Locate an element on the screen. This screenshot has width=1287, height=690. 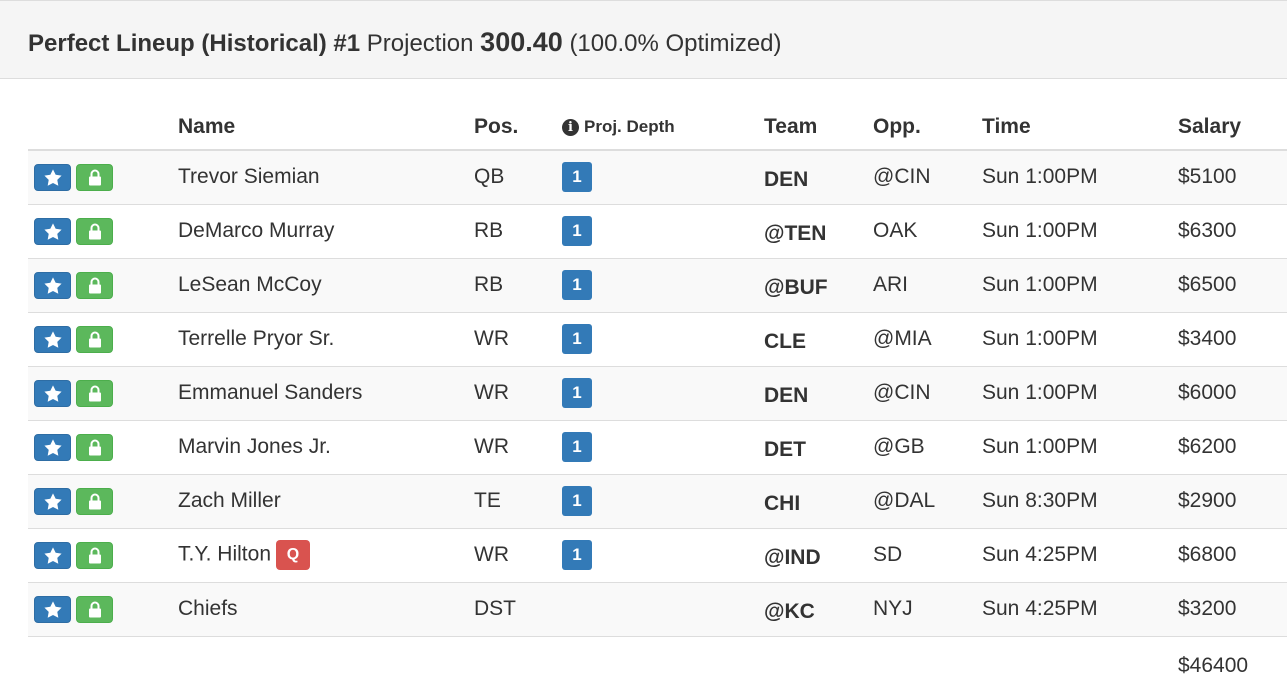
projection-value: 300.40 is located at coordinates (521, 42).